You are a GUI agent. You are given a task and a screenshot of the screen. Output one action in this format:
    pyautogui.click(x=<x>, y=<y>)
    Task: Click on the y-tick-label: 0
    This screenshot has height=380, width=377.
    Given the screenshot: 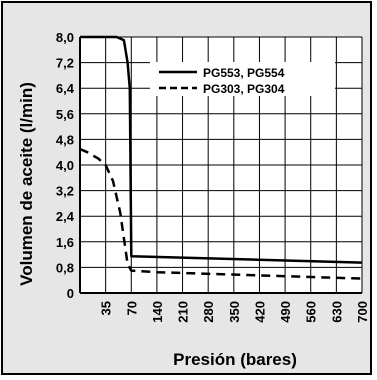 What is the action you would take?
    pyautogui.click(x=70, y=293)
    